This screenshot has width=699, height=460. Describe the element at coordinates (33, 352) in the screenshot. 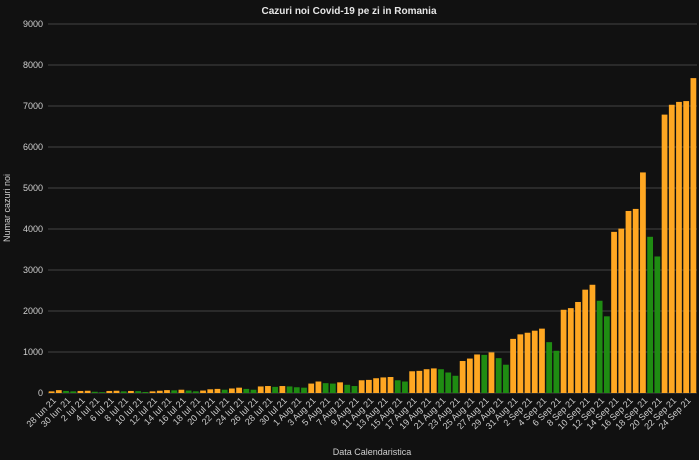

I see `y-tick-label: 1000` at that location.